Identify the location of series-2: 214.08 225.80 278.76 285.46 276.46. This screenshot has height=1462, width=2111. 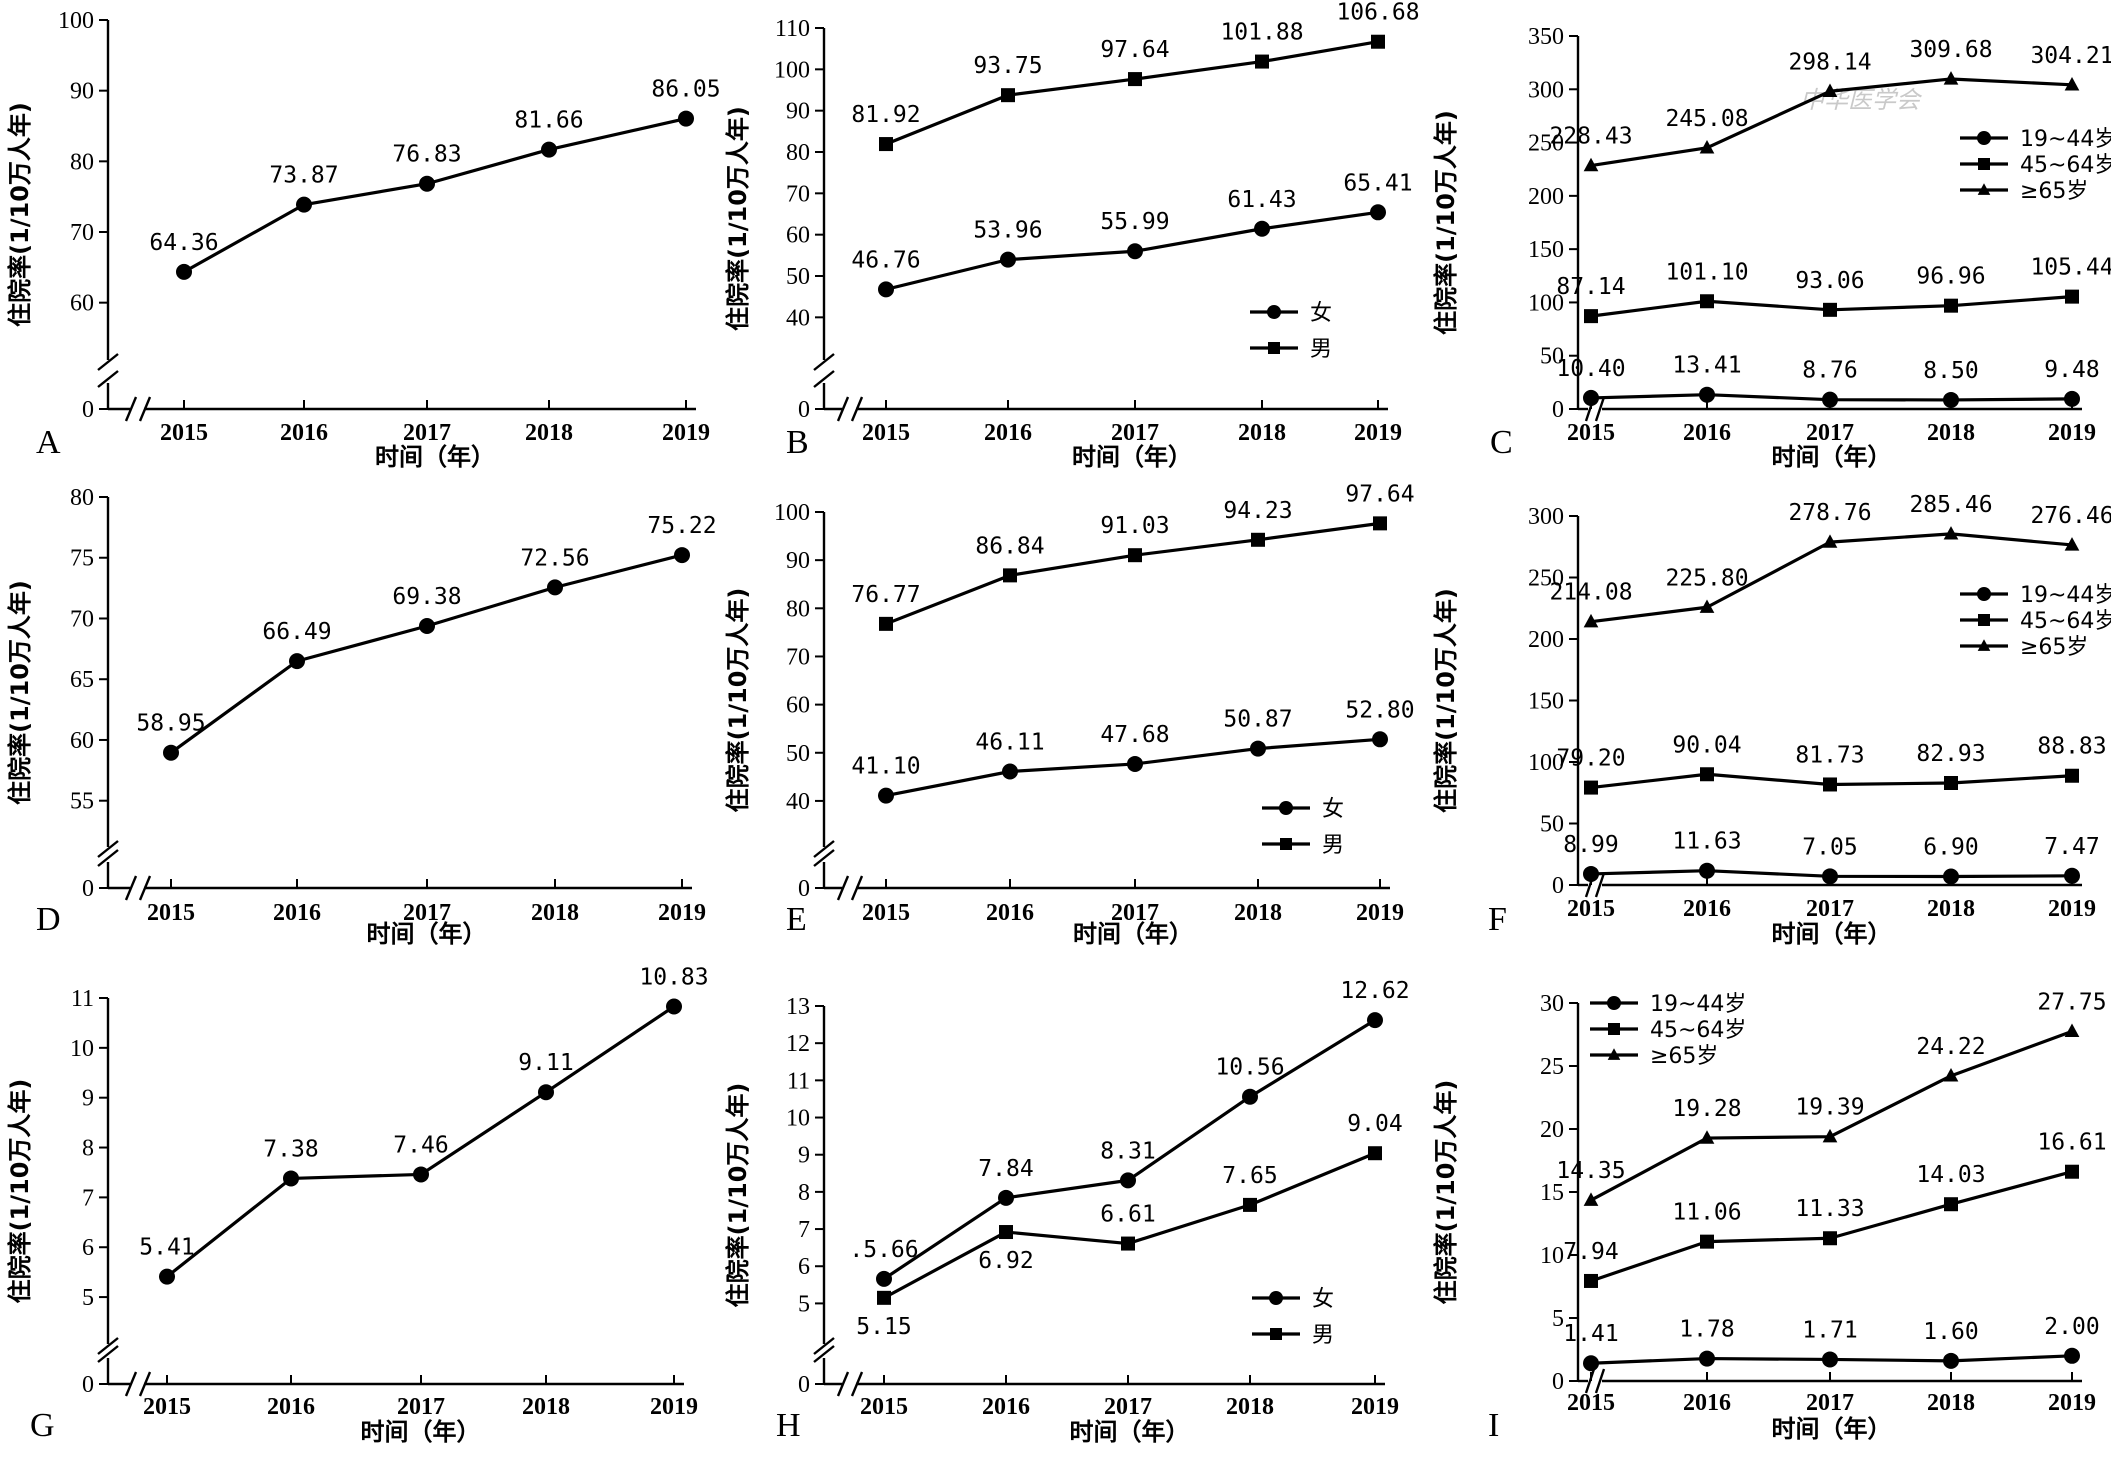
(1830, 560).